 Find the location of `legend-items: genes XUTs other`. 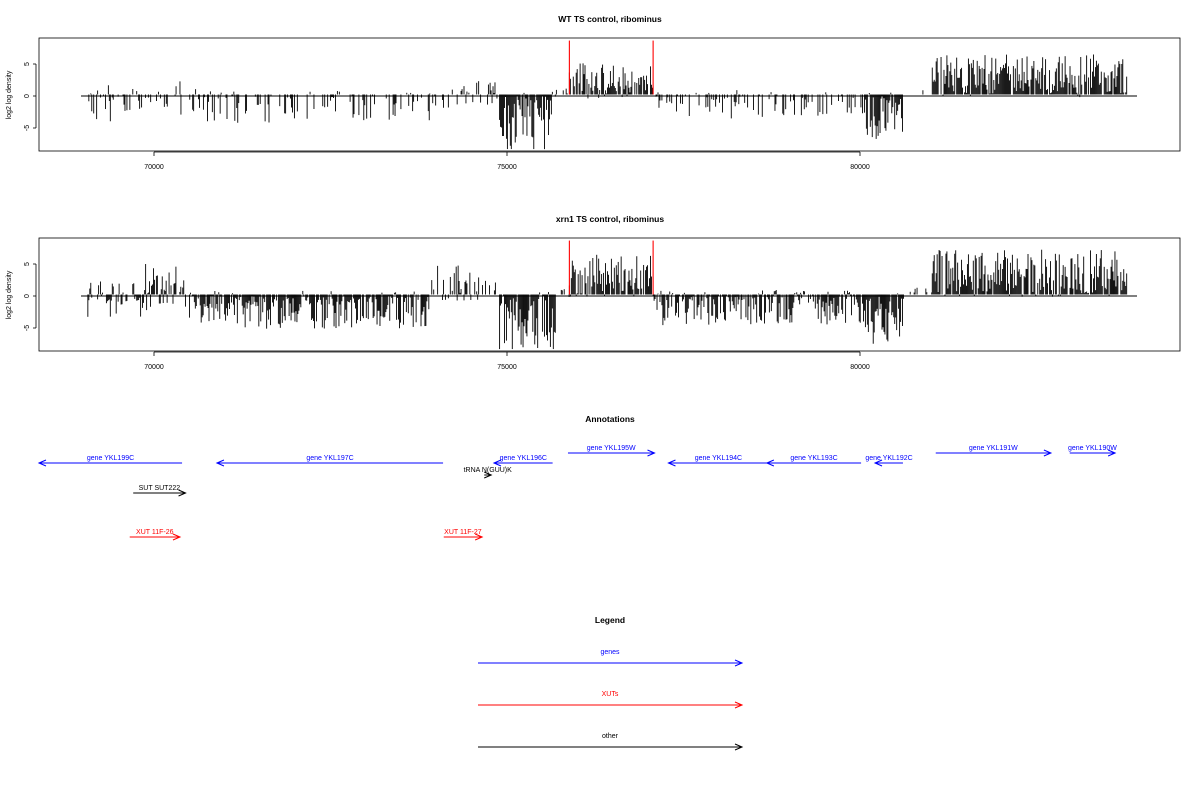

legend-items: genes XUTs other is located at coordinates (611, 700).